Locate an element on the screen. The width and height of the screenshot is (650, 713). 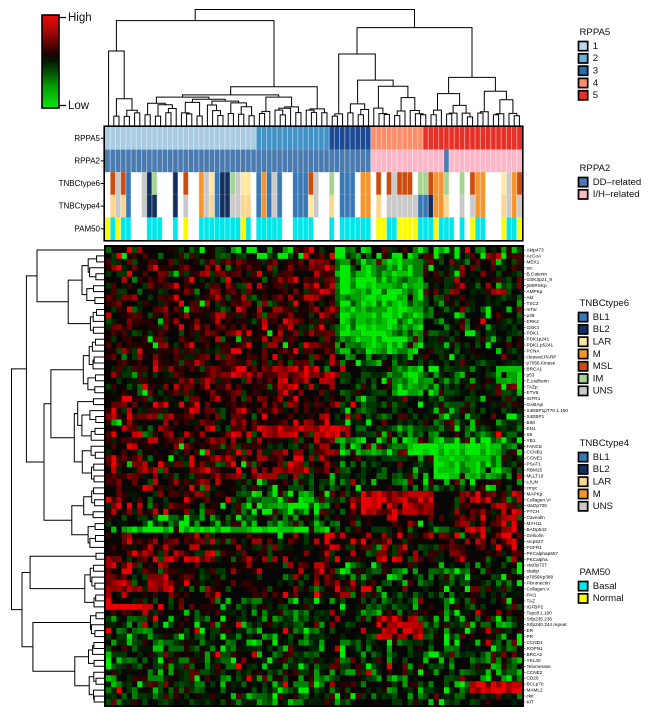
svg-text: ckit is located at coordinates (531, 696).